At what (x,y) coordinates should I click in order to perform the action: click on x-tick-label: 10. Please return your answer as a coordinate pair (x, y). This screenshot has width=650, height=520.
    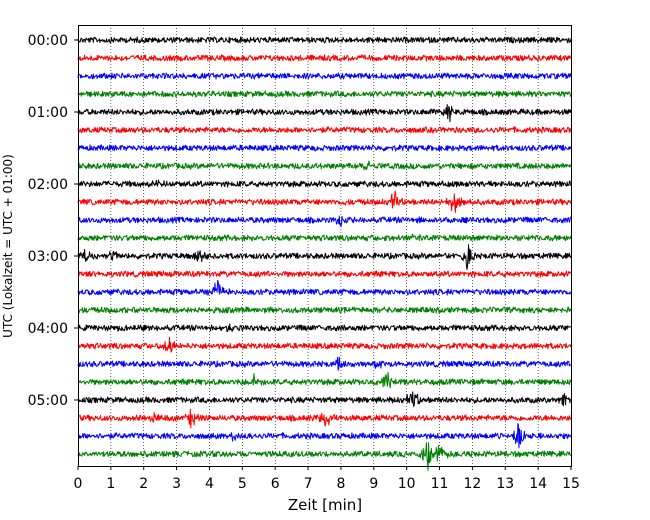
    Looking at the image, I should click on (407, 484).